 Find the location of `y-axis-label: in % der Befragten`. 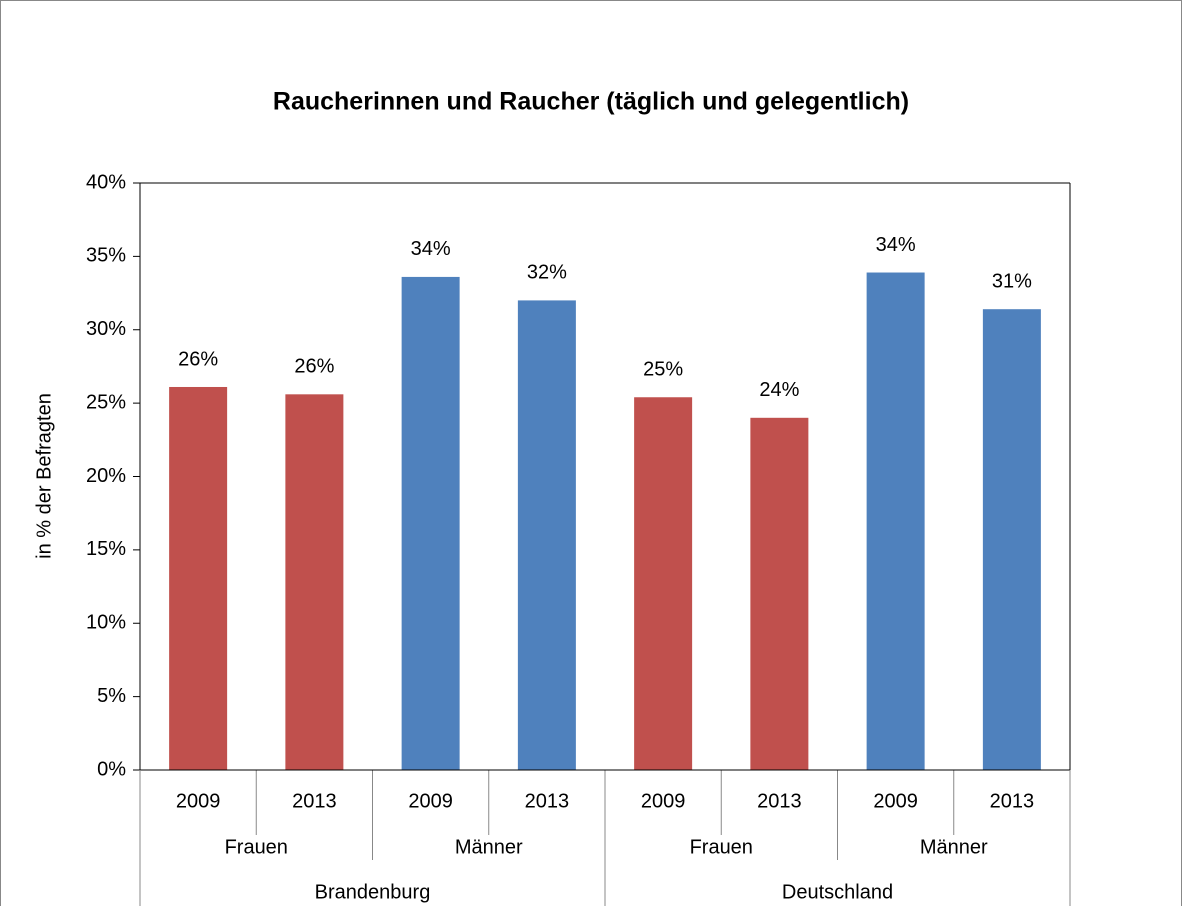

y-axis-label: in % der Befragten is located at coordinates (44, 476).